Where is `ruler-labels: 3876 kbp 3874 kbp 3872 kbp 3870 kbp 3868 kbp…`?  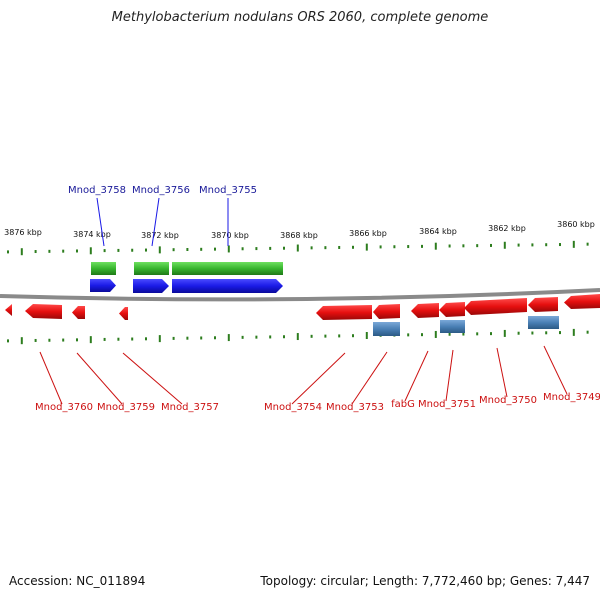
ruler-labels: 3876 kbp 3874 kbp 3872 kbp 3870 kbp 3868 kbp… is located at coordinates (299, 230).